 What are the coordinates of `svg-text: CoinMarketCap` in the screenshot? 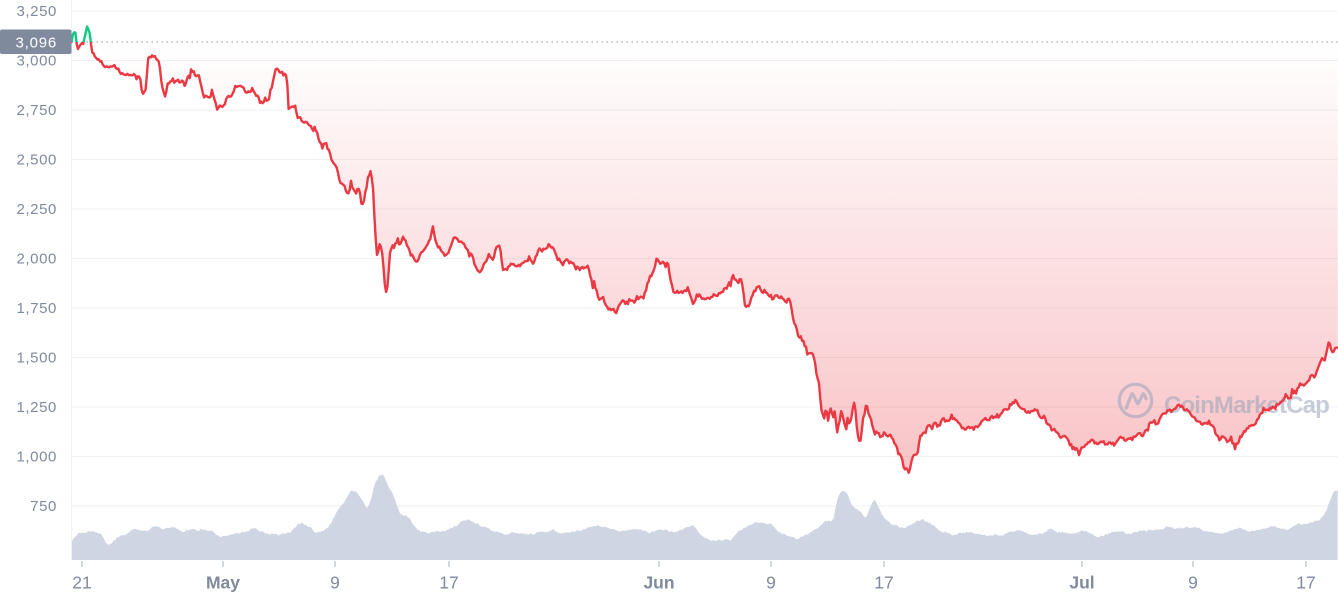 It's located at (1246, 405).